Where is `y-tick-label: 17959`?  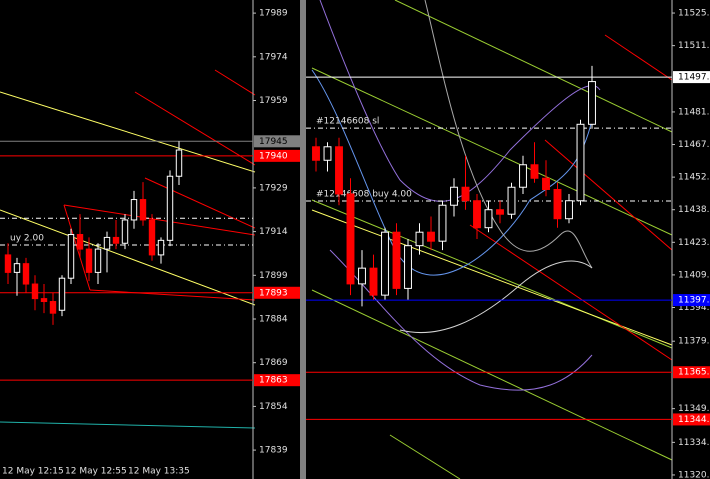 y-tick-label: 17959 is located at coordinates (273, 101).